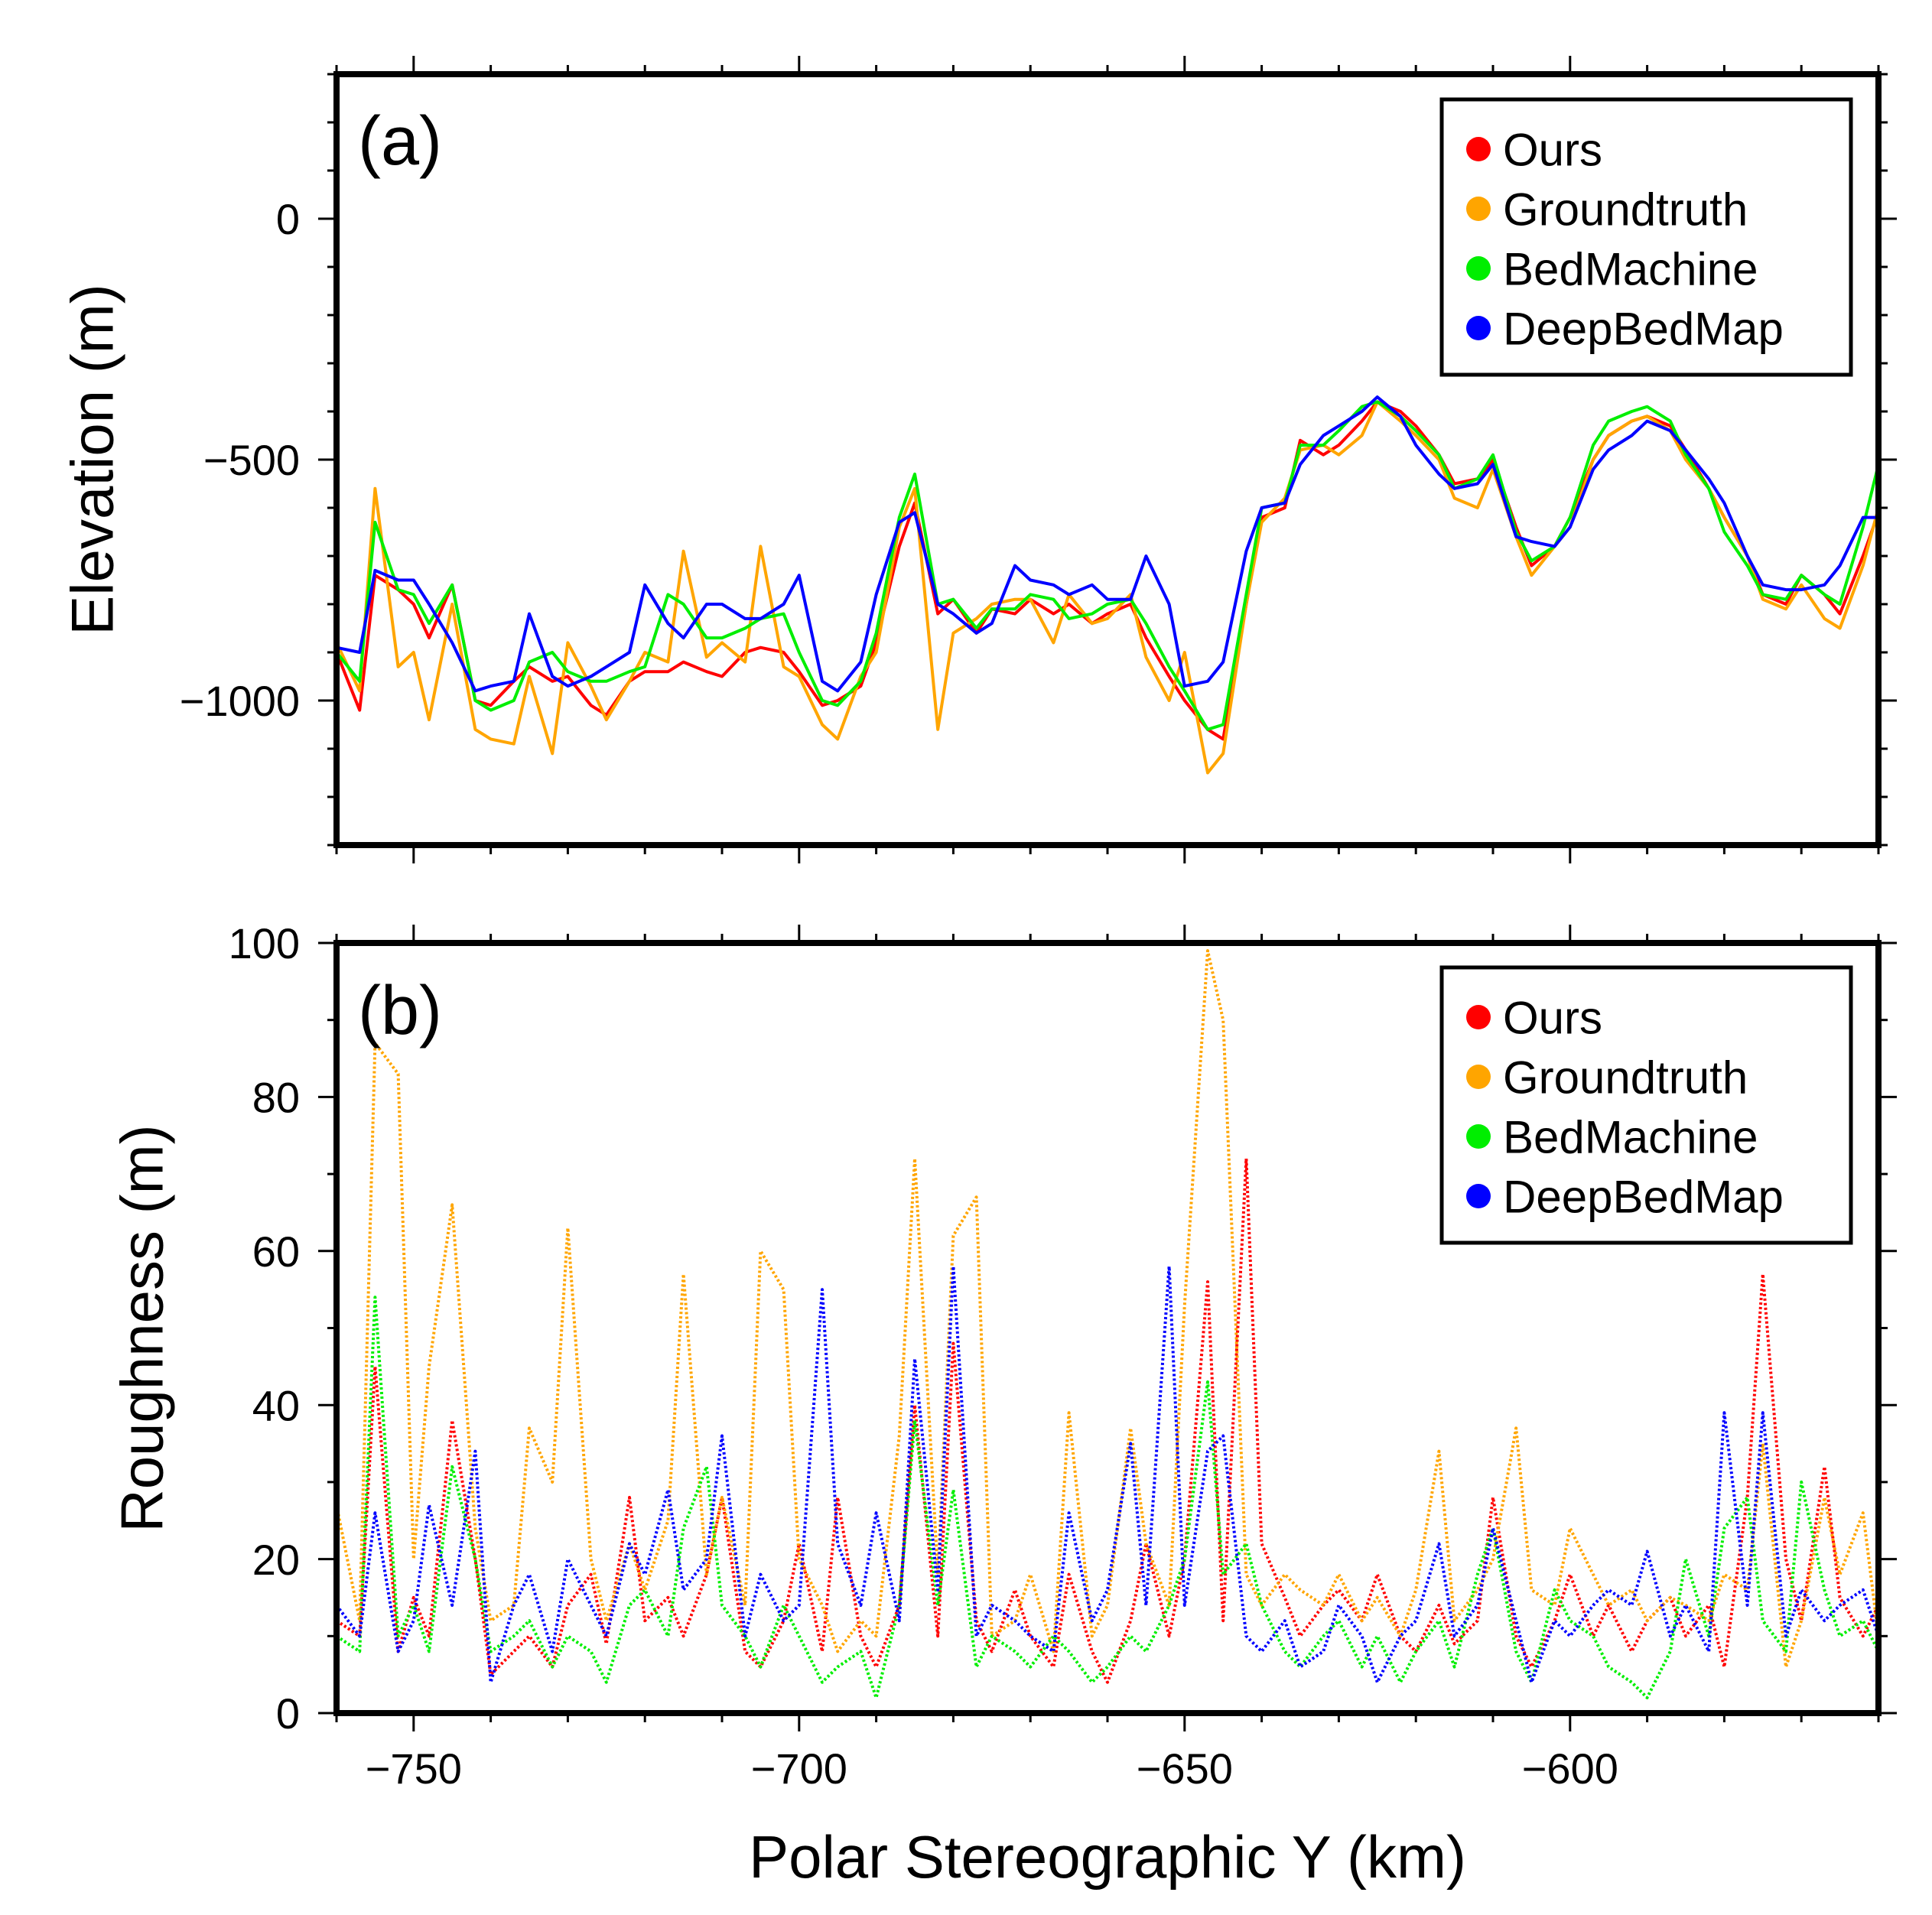  I want to click on y-tick-label: 100, so click(264, 943).